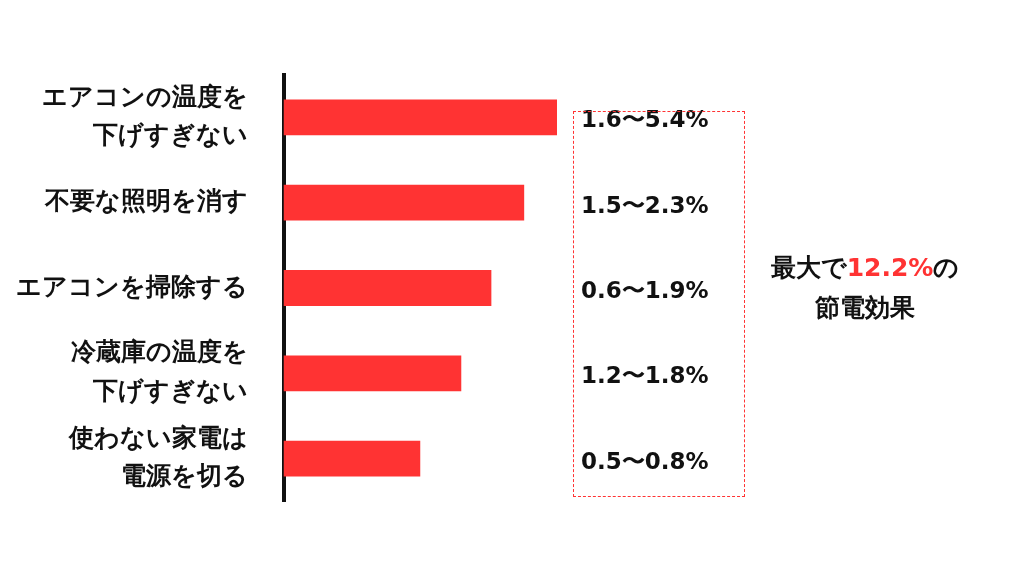 The height and width of the screenshot is (576, 1024). Describe the element at coordinates (145, 201) in the screenshot. I see `y-tick-label: 不要な照明を消す` at that location.